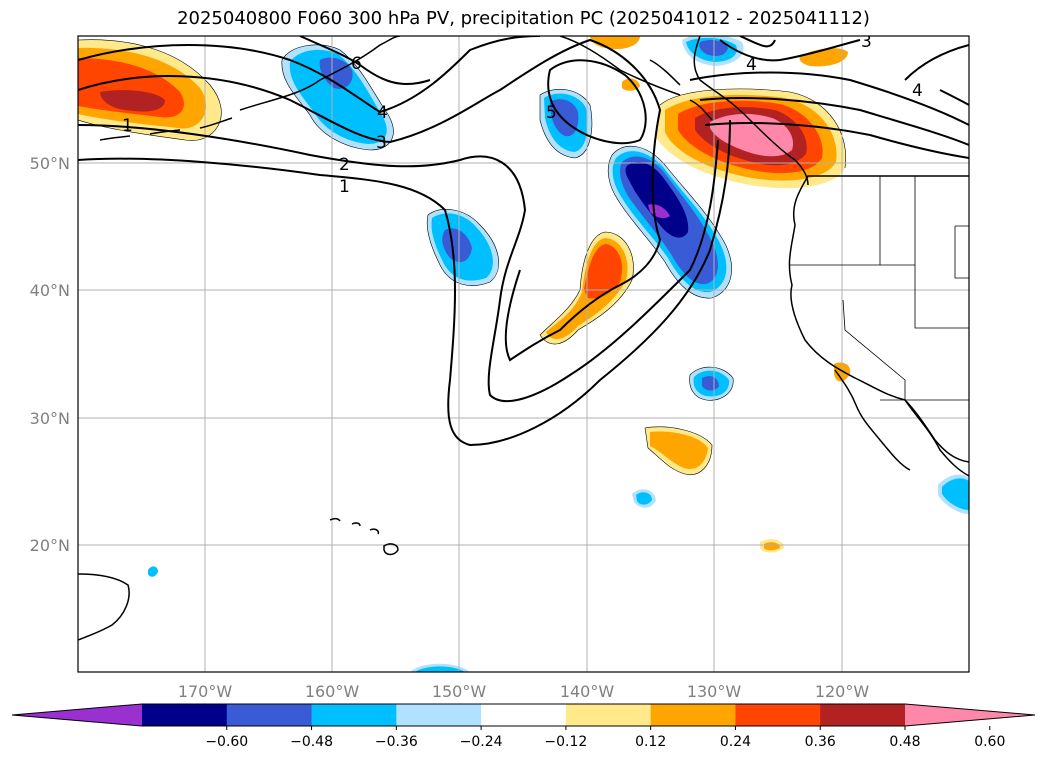 The image size is (1047, 765). Describe the element at coordinates (50, 545) in the screenshot. I see `lat-tick-label: 20°N` at that location.